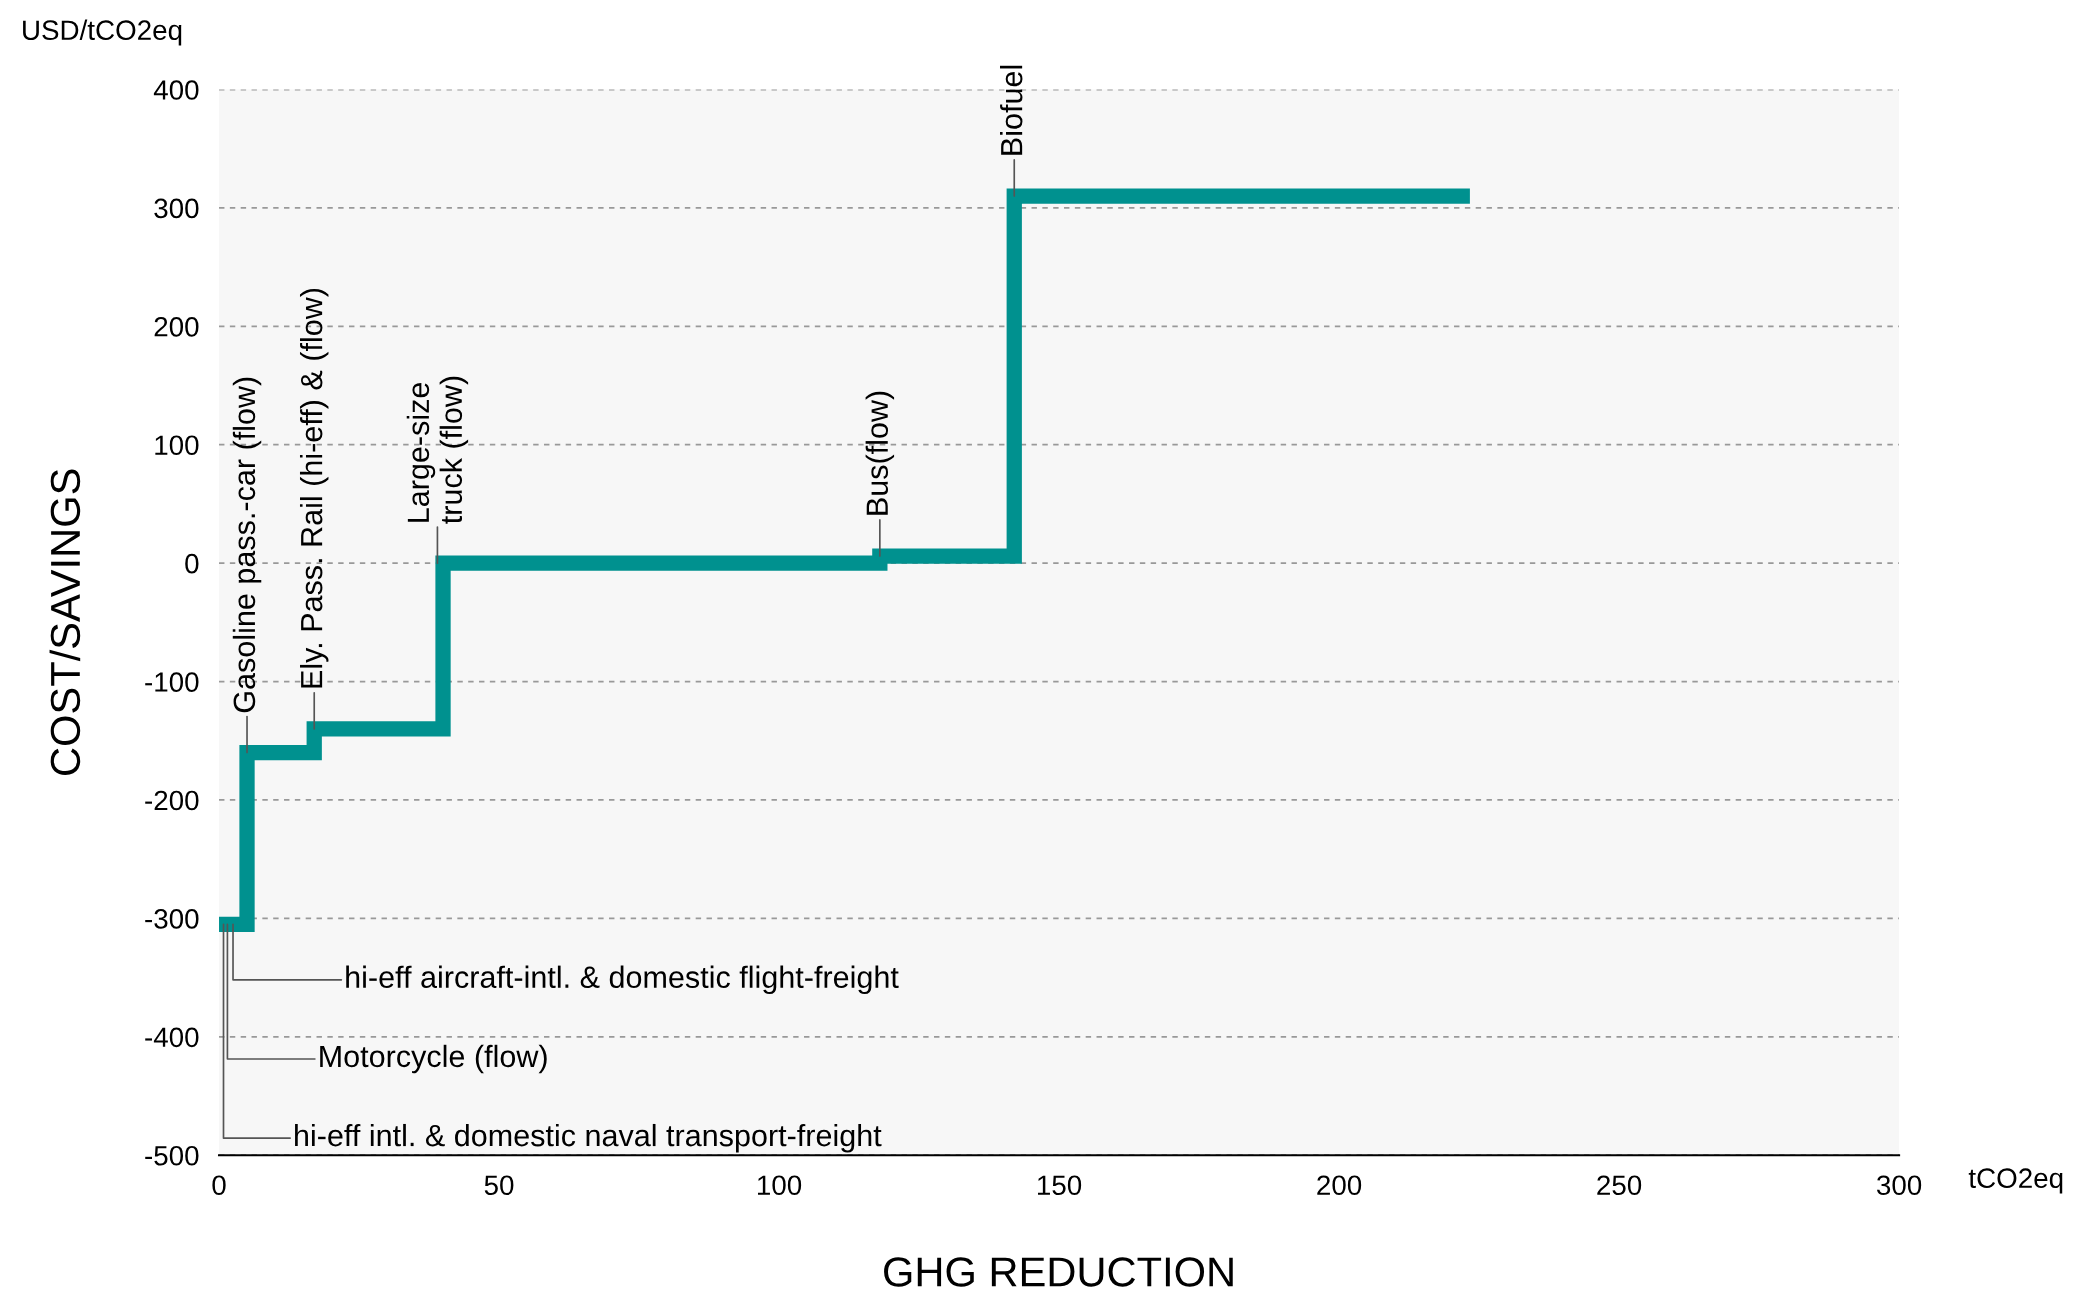 Image resolution: width=2094 pixels, height=1308 pixels. I want to click on y-tick-label: 0, so click(192, 563).